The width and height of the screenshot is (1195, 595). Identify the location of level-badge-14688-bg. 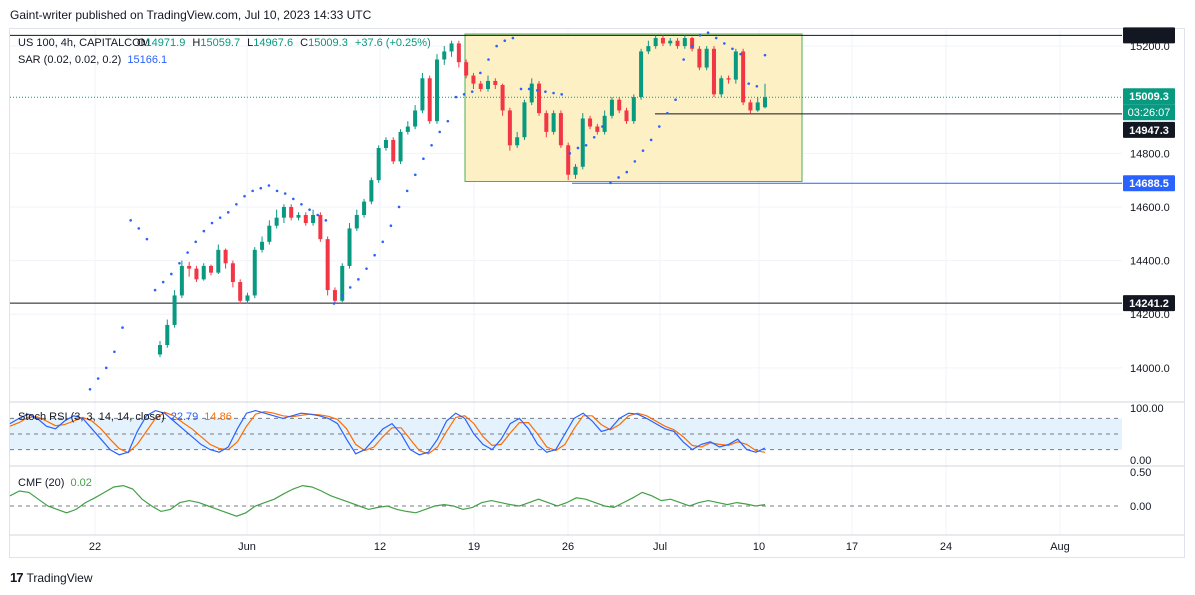
(1149, 183).